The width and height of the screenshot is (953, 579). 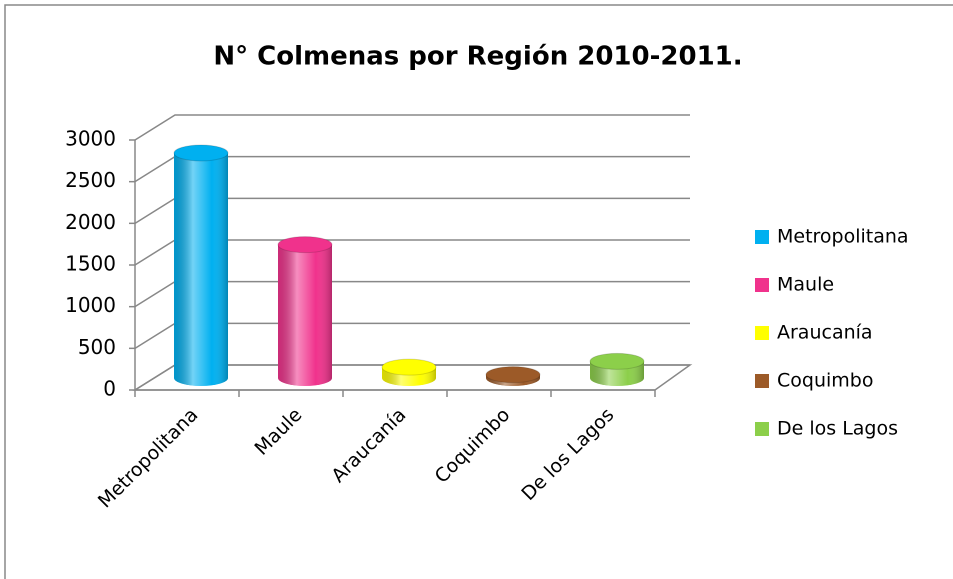 I want to click on legend-label: Coquimbo, so click(x=825, y=381).